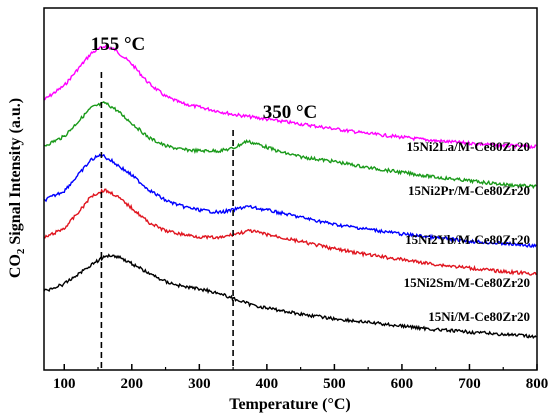 Image resolution: width=550 pixels, height=416 pixels. I want to click on x-tick-label: 100, so click(64, 384).